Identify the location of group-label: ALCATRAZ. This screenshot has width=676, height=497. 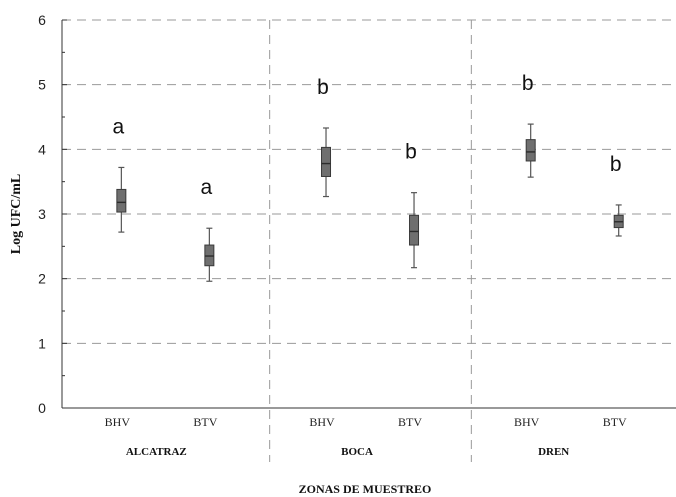
(156, 452).